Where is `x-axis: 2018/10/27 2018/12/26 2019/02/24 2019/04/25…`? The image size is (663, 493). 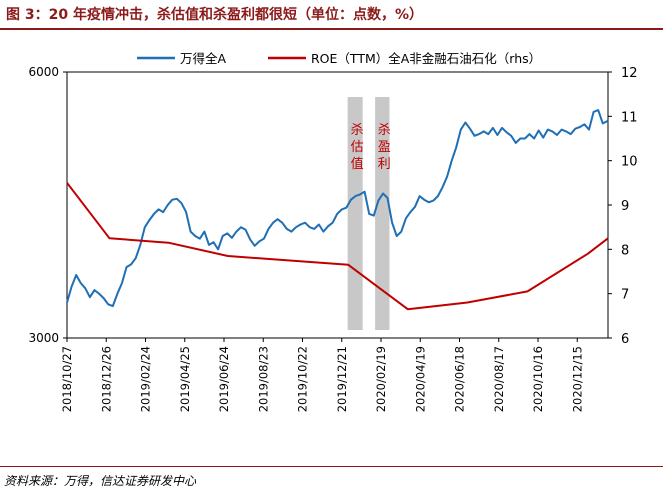
x-axis: 2018/10/27 2018/12/26 2019/02/24 2019/04/25… is located at coordinates (322, 375).